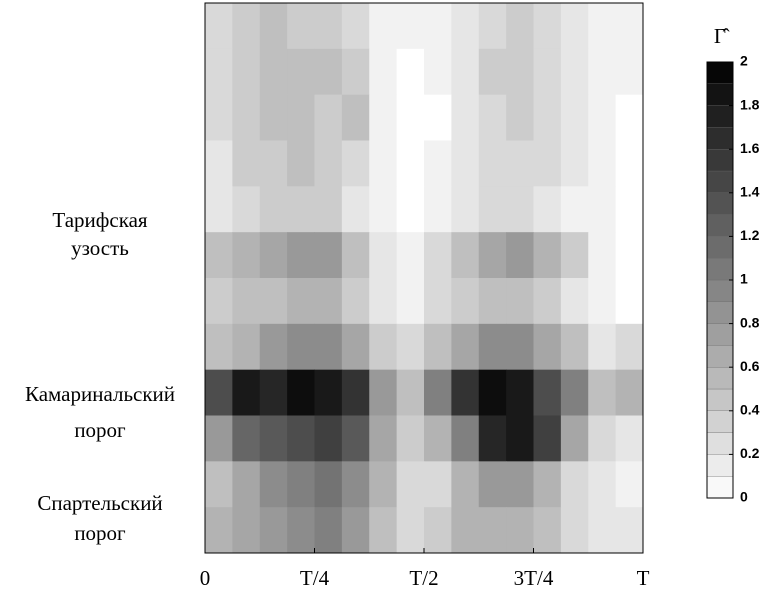 The height and width of the screenshot is (599, 769). I want to click on x-tick-label: T/4, so click(315, 578).